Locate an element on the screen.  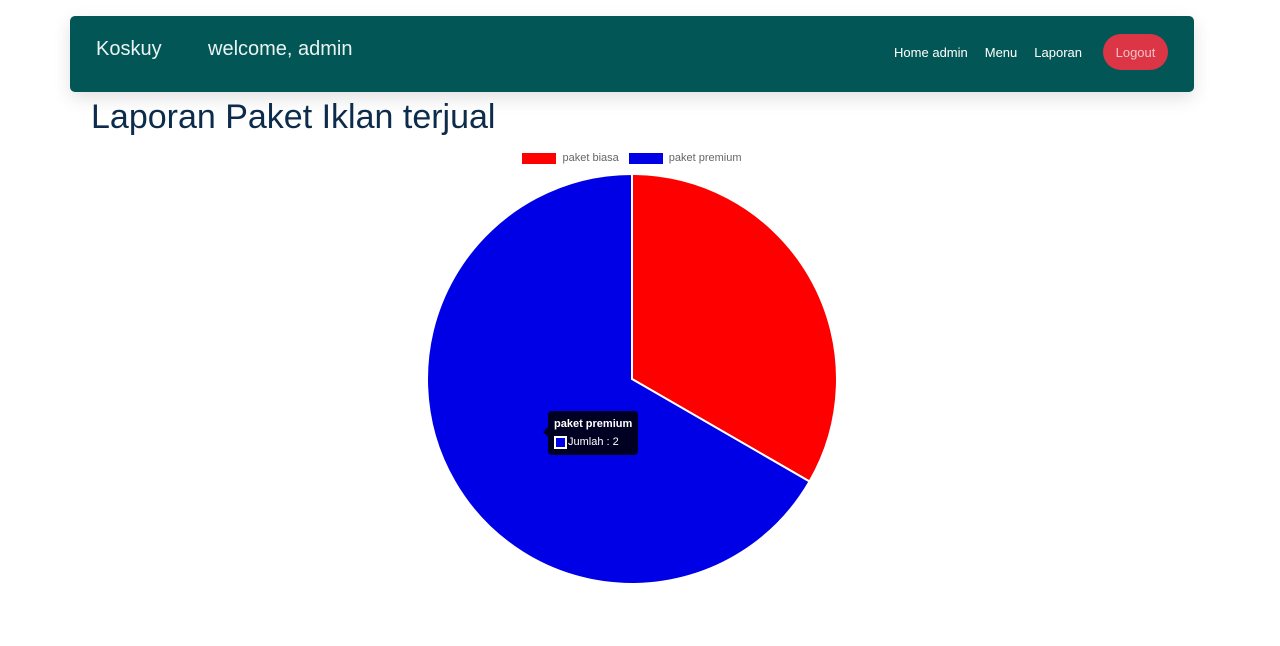
legend-swatch-paket-biasa is located at coordinates (539, 158).